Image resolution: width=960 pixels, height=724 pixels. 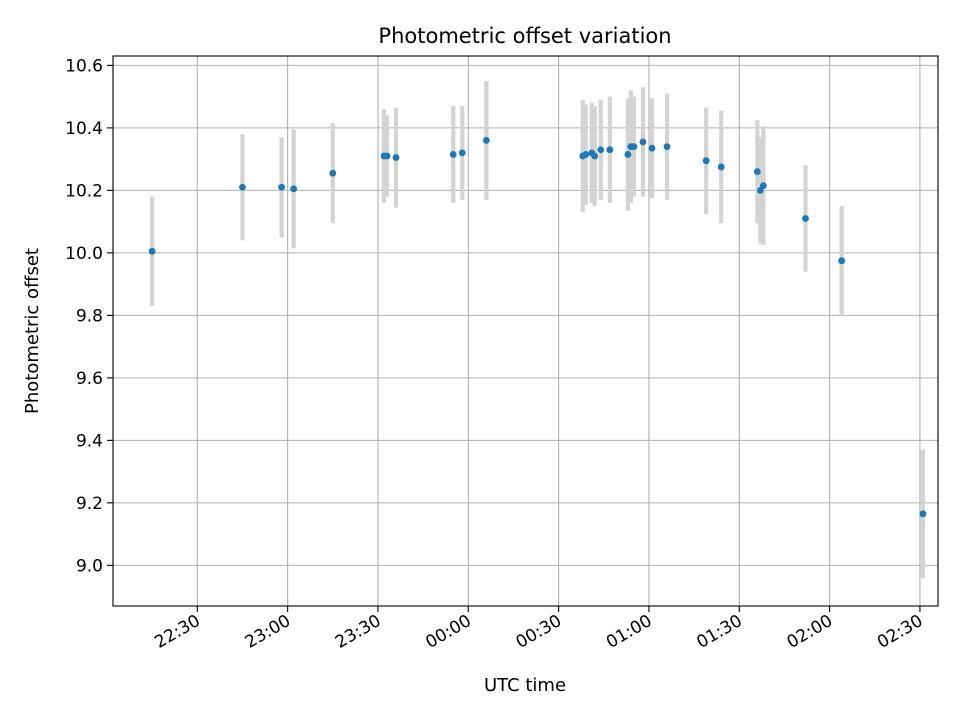 What do you see at coordinates (32, 331) in the screenshot?
I see `y-axis-label: Photometric offset` at bounding box center [32, 331].